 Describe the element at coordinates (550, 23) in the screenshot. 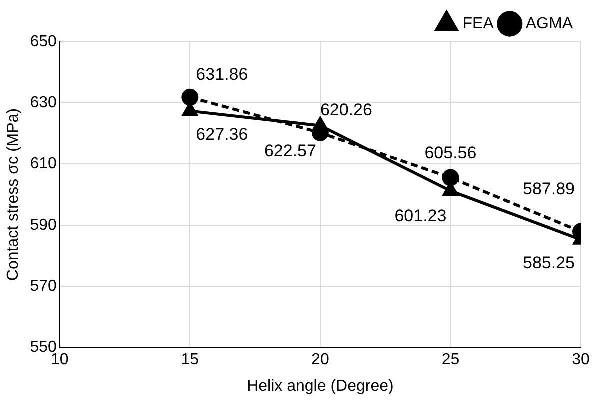

I see `legend-label: AGMA` at that location.